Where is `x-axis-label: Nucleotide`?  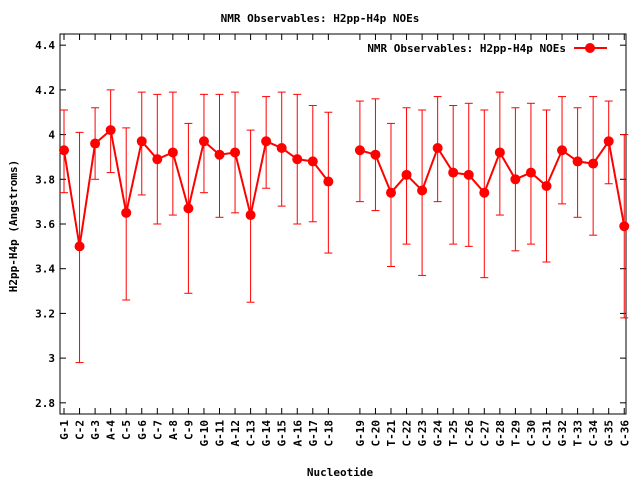
x-axis-label: Nucleotide is located at coordinates (340, 472).